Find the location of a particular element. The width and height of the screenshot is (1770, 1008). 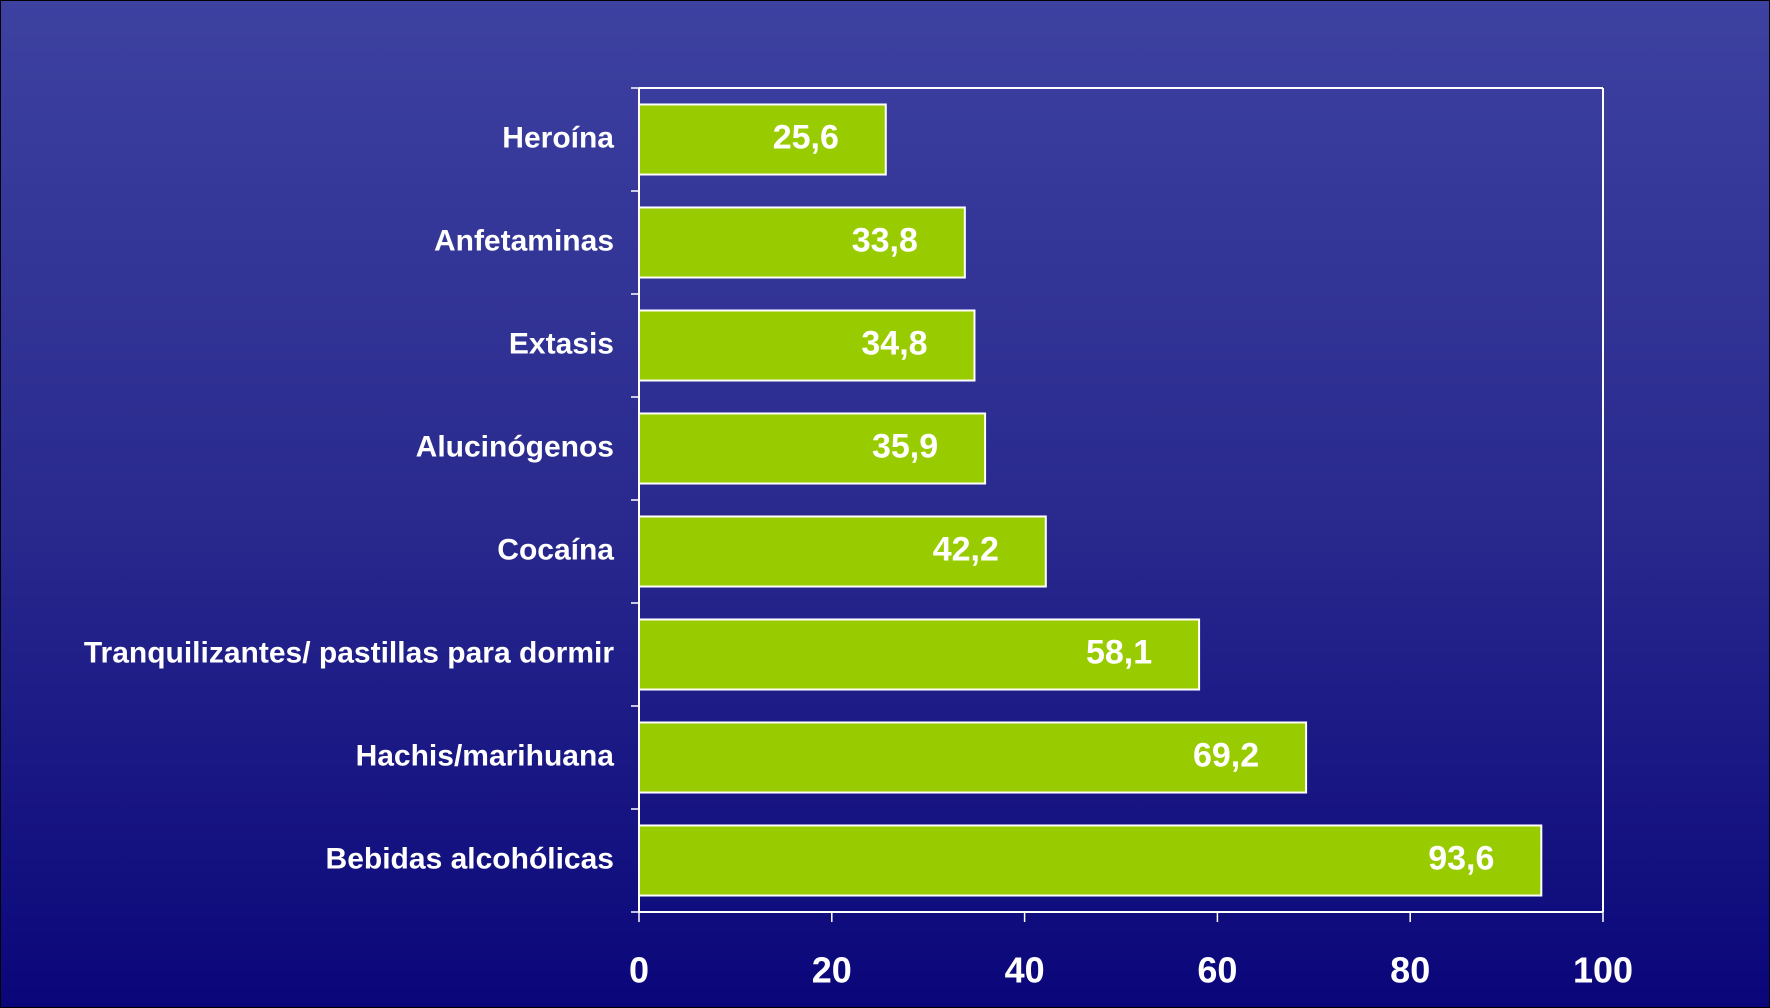

x-tick-label: 0 is located at coordinates (639, 970).